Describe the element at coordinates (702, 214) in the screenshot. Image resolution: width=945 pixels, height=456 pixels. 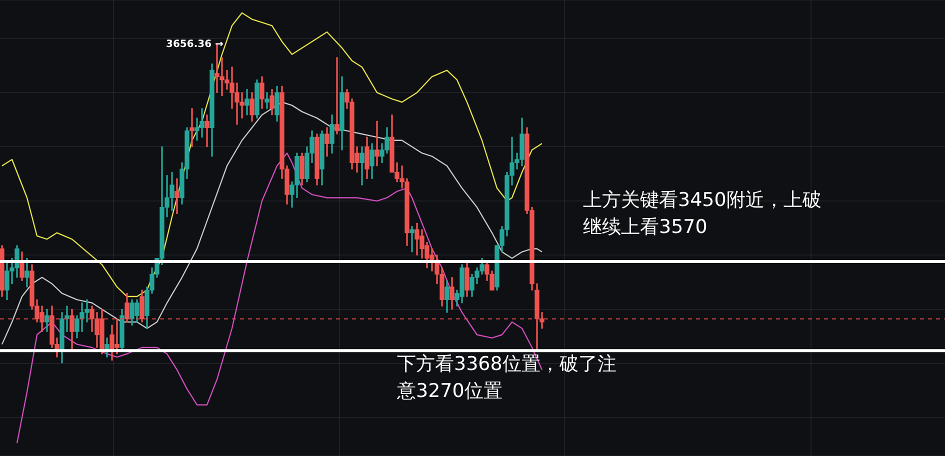
I see `text: 上方关键看3450附近，上破继续上看3570` at that location.